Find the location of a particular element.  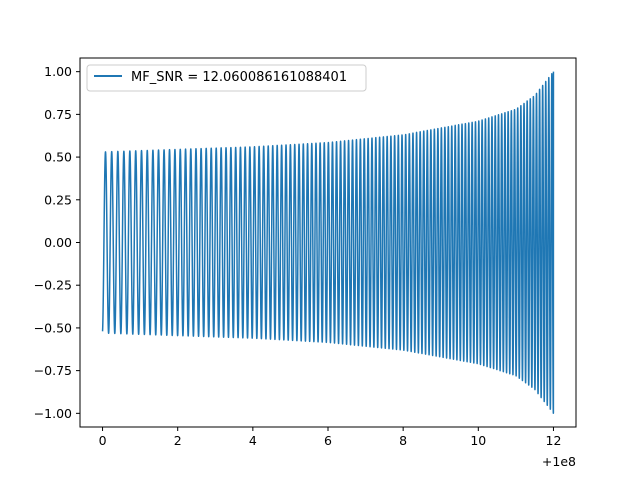

y-tick-label: 0.75 is located at coordinates (58, 114).